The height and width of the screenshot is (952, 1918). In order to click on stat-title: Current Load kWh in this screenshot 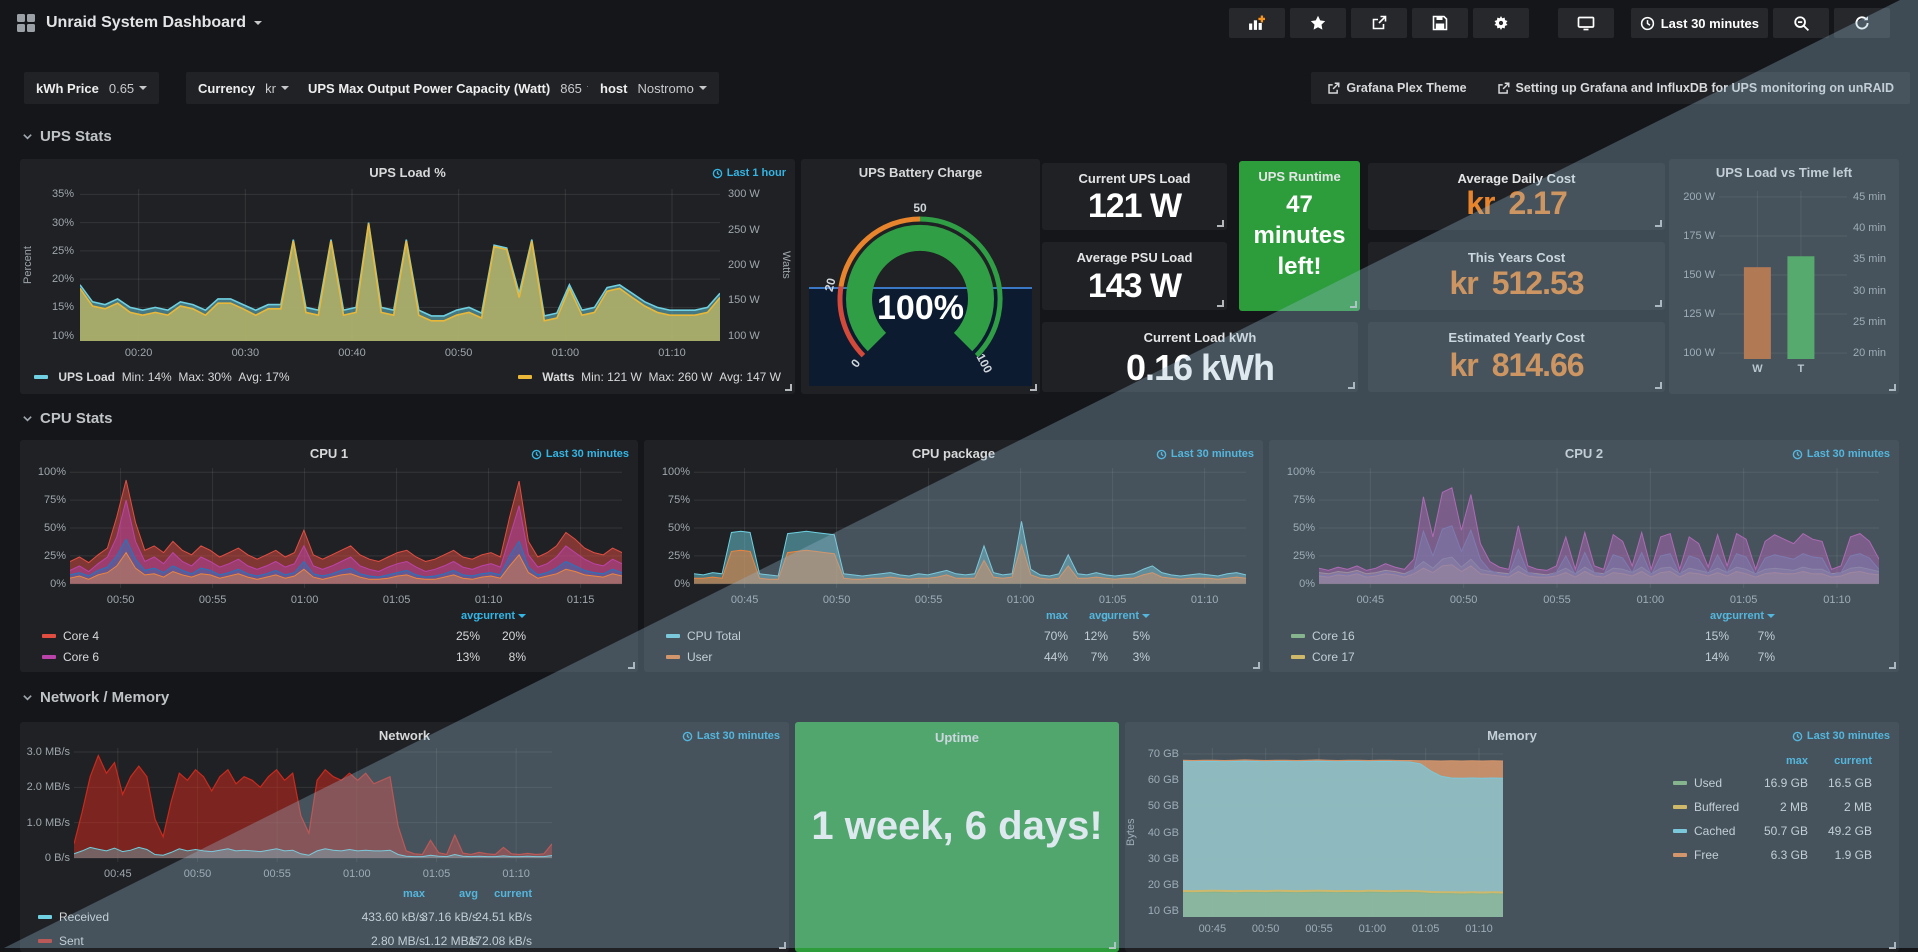, I will do `click(1200, 337)`.